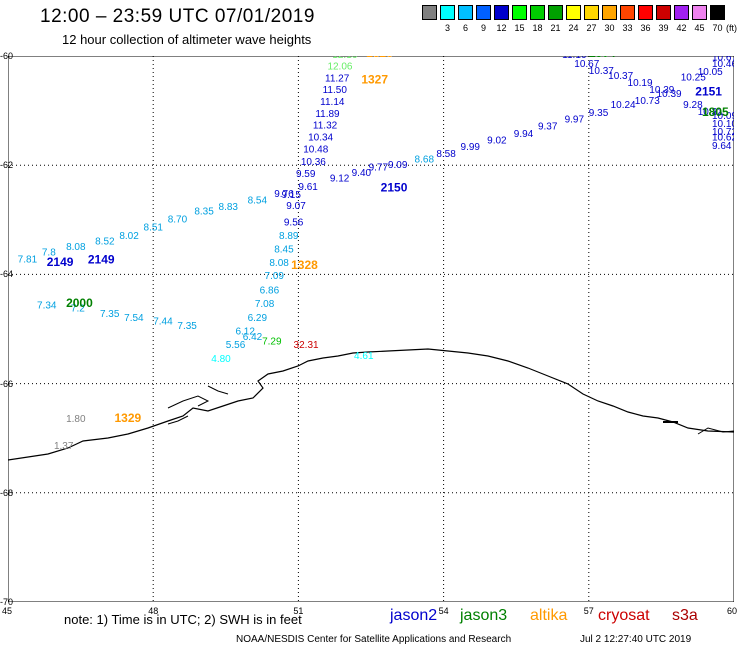  Describe the element at coordinates (693, 105) in the screenshot. I see `wave-height-value: 9.28` at that location.